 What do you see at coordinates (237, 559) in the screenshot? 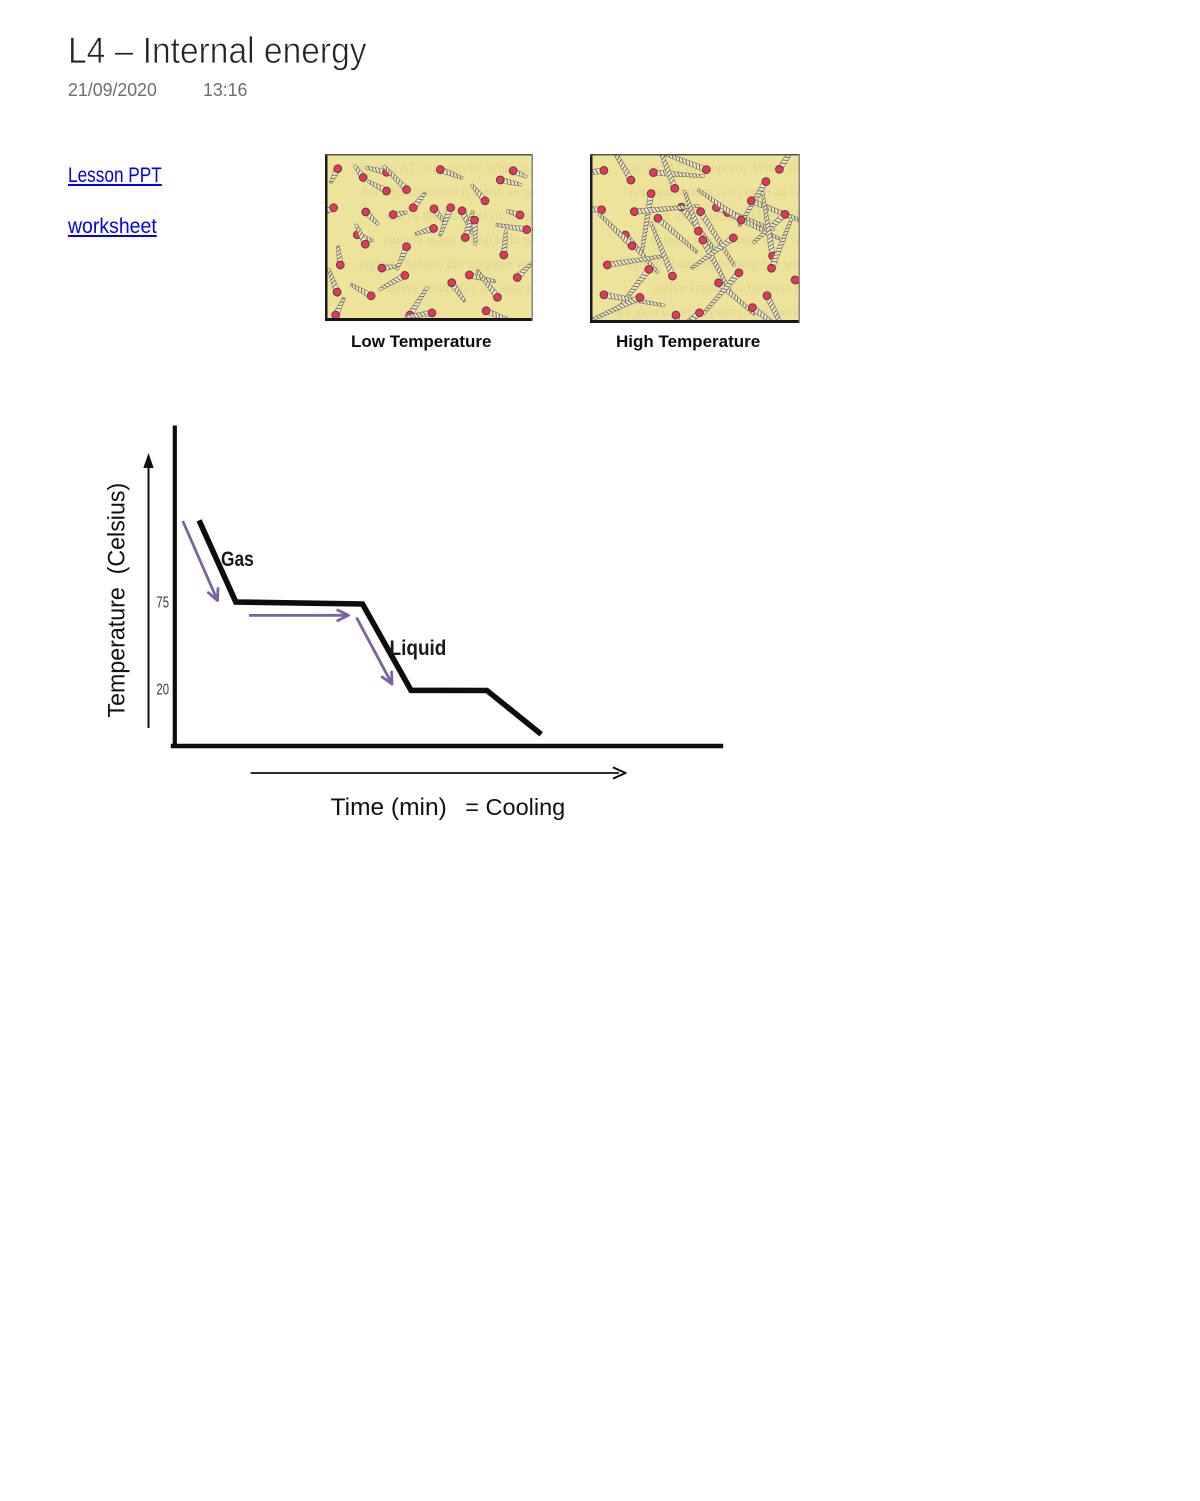
I see `svg-text: Gas` at bounding box center [237, 559].